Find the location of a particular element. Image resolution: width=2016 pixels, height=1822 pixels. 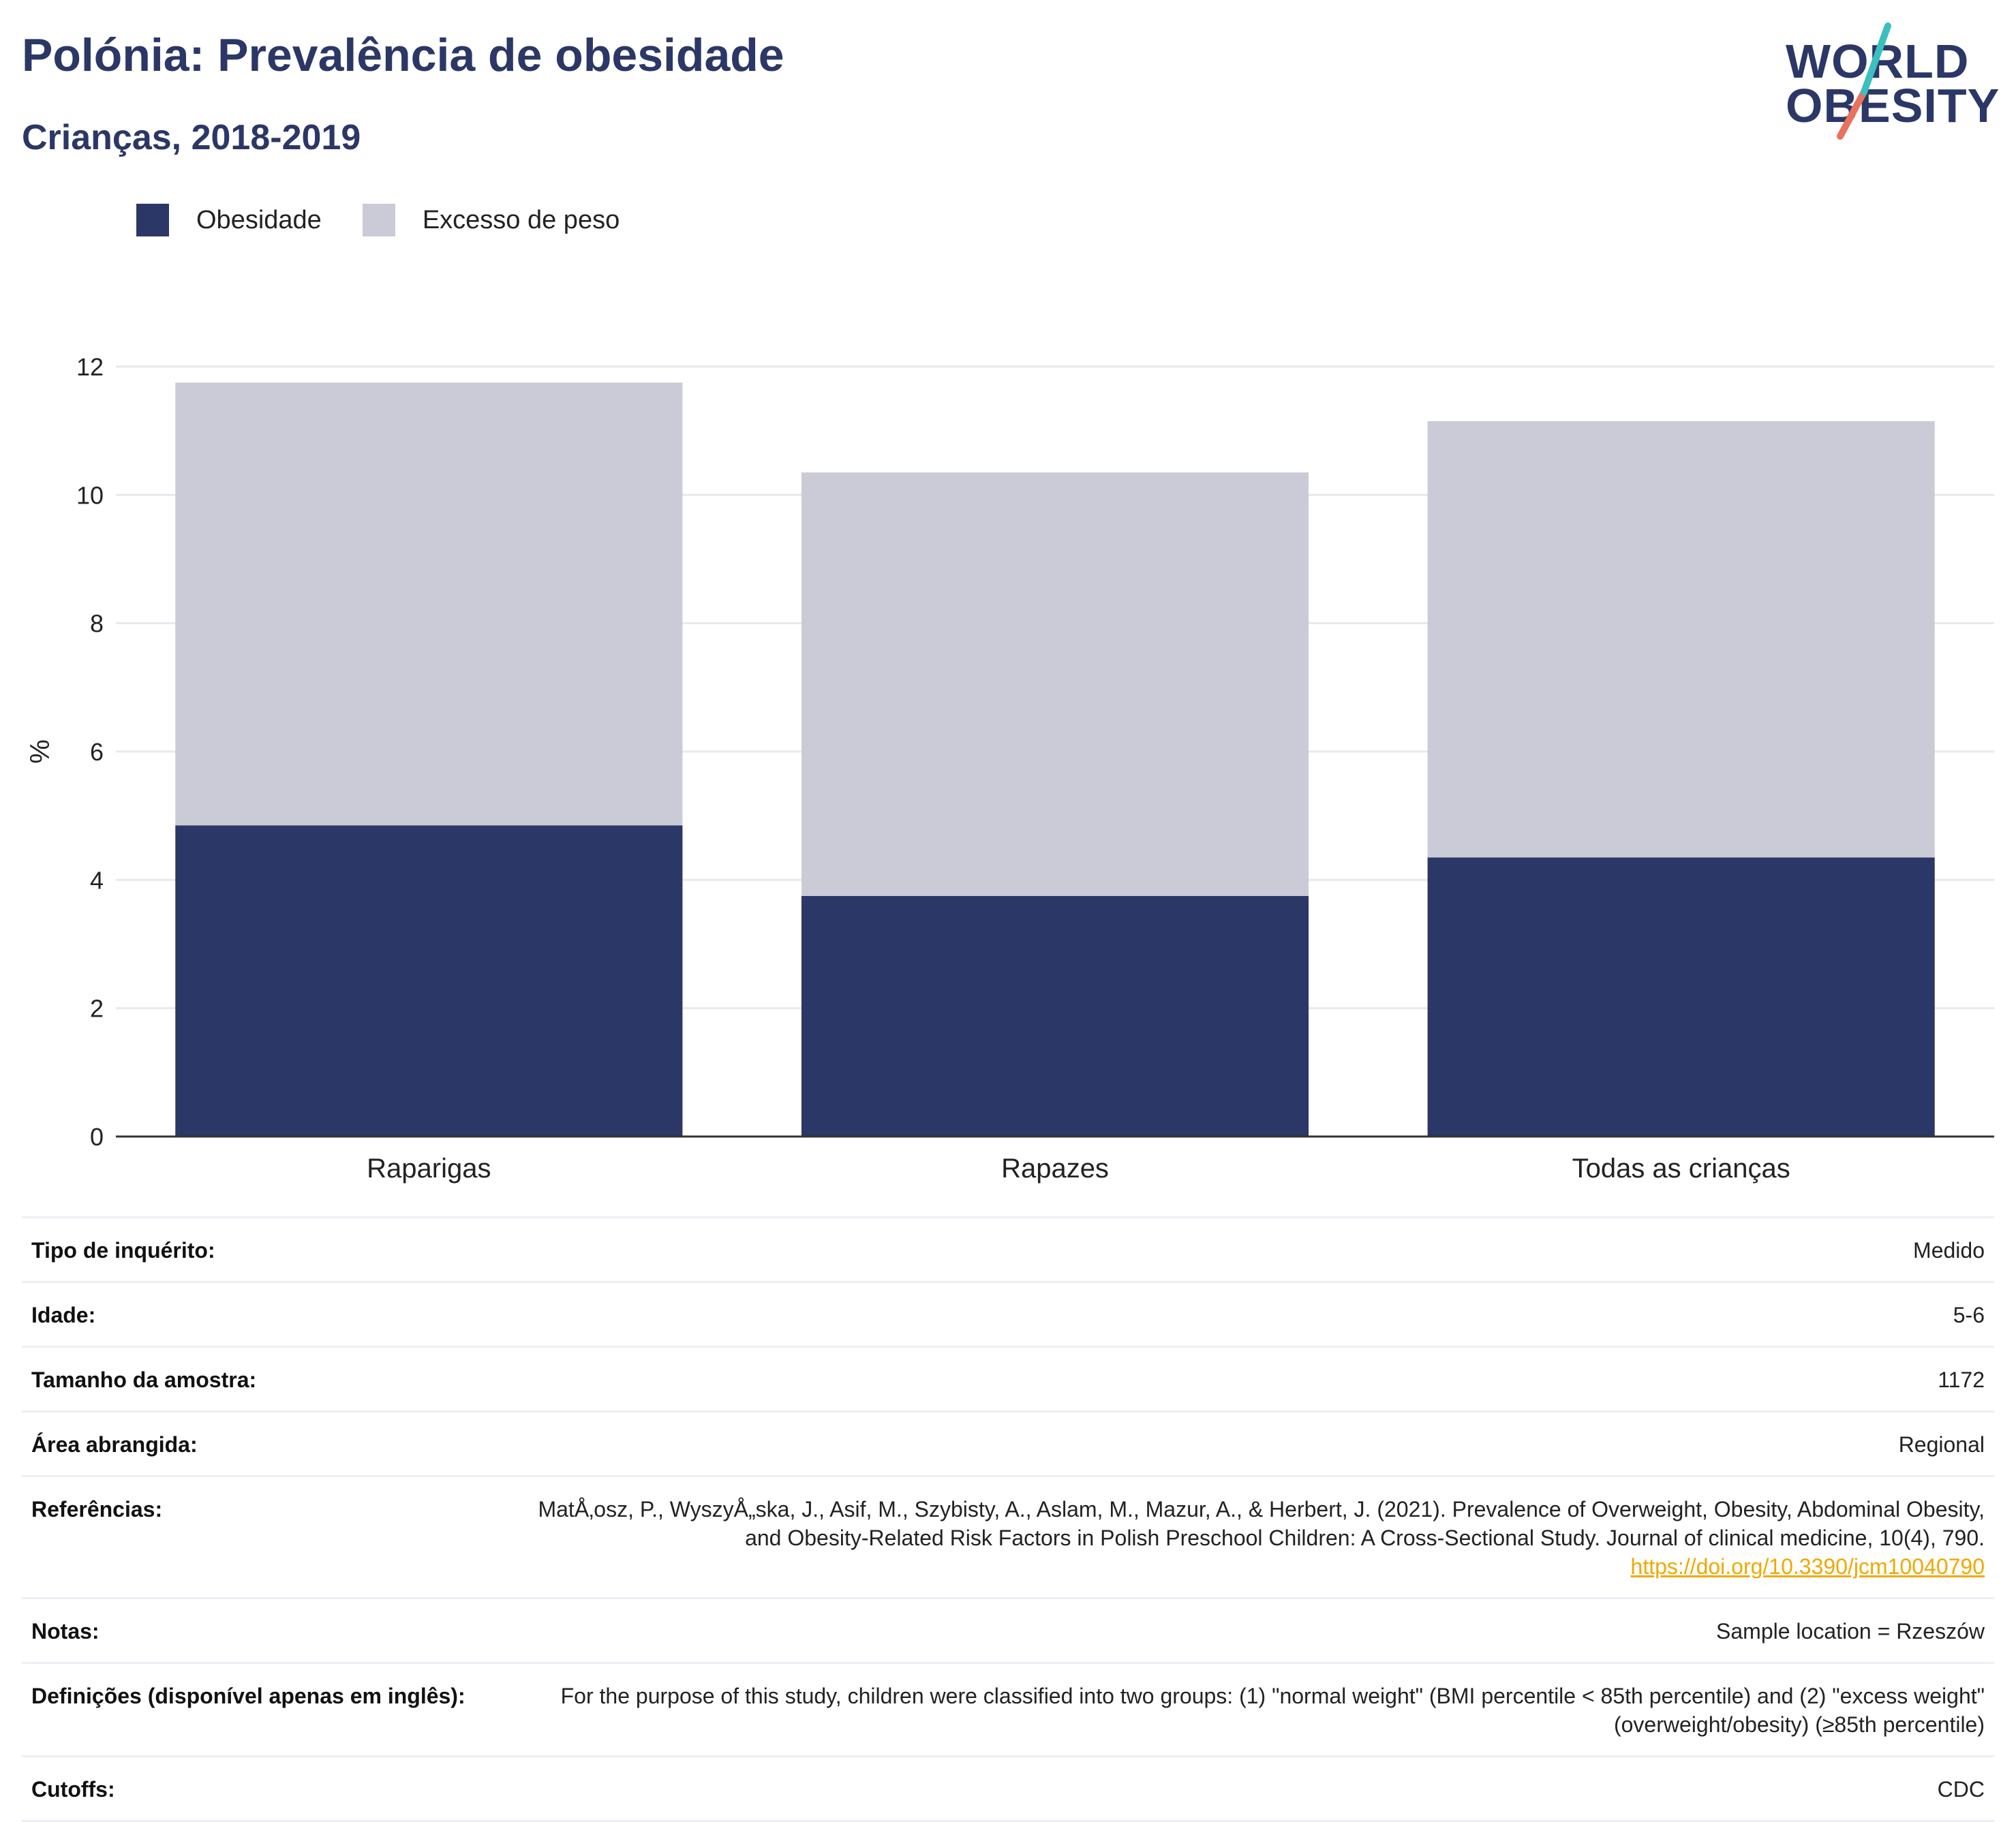

chart-title: Polónia: Prevalência de obesidade is located at coordinates (403, 55).